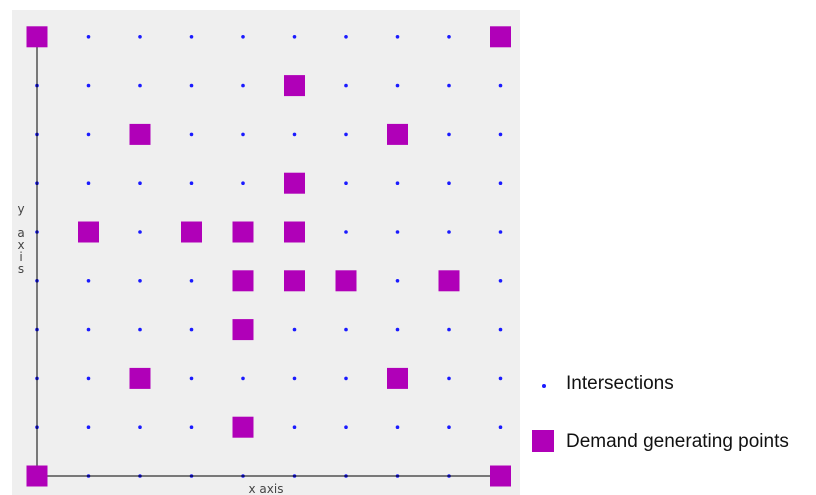  I want to click on demand-square-icon, so click(543, 441).